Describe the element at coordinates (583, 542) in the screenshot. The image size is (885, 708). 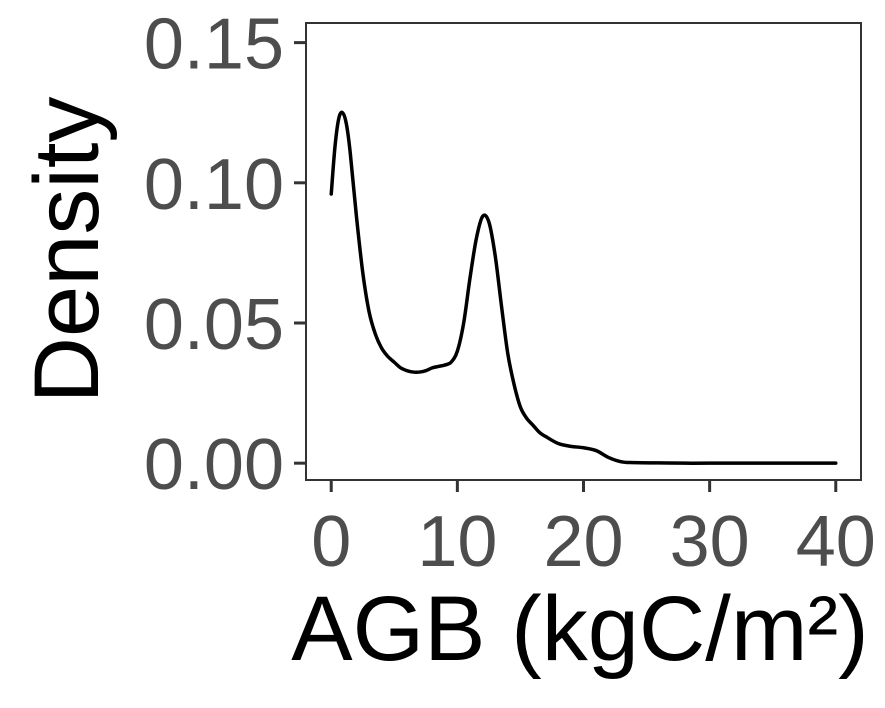
I see `x-tick-label: 20` at that location.